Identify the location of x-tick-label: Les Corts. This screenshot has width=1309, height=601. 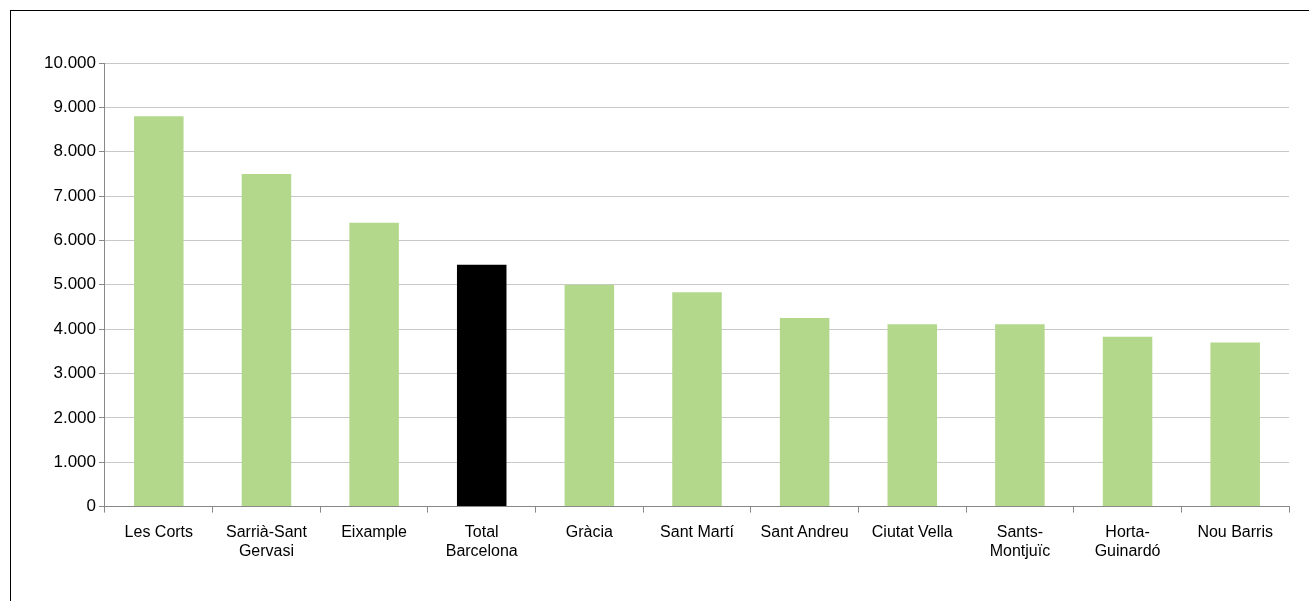
(159, 531).